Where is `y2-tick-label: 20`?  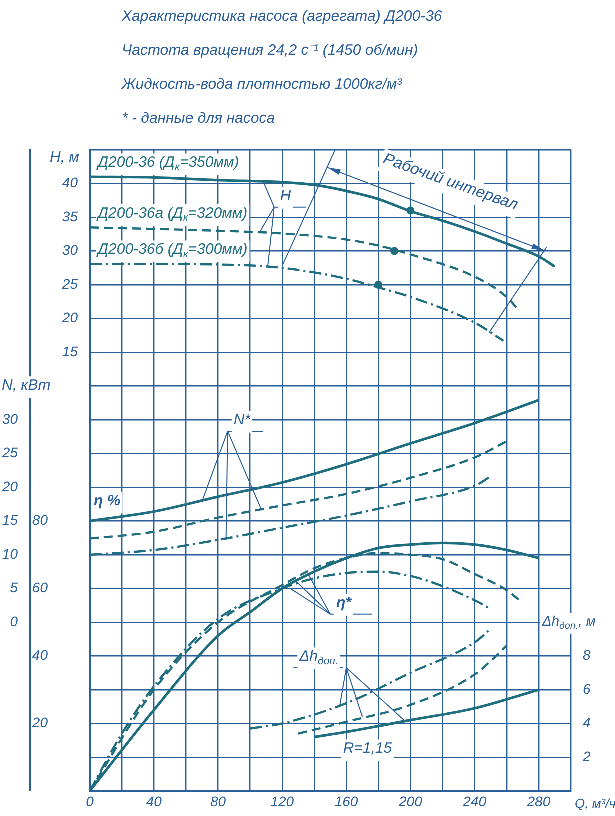 y2-tick-label: 20 is located at coordinates (9, 486).